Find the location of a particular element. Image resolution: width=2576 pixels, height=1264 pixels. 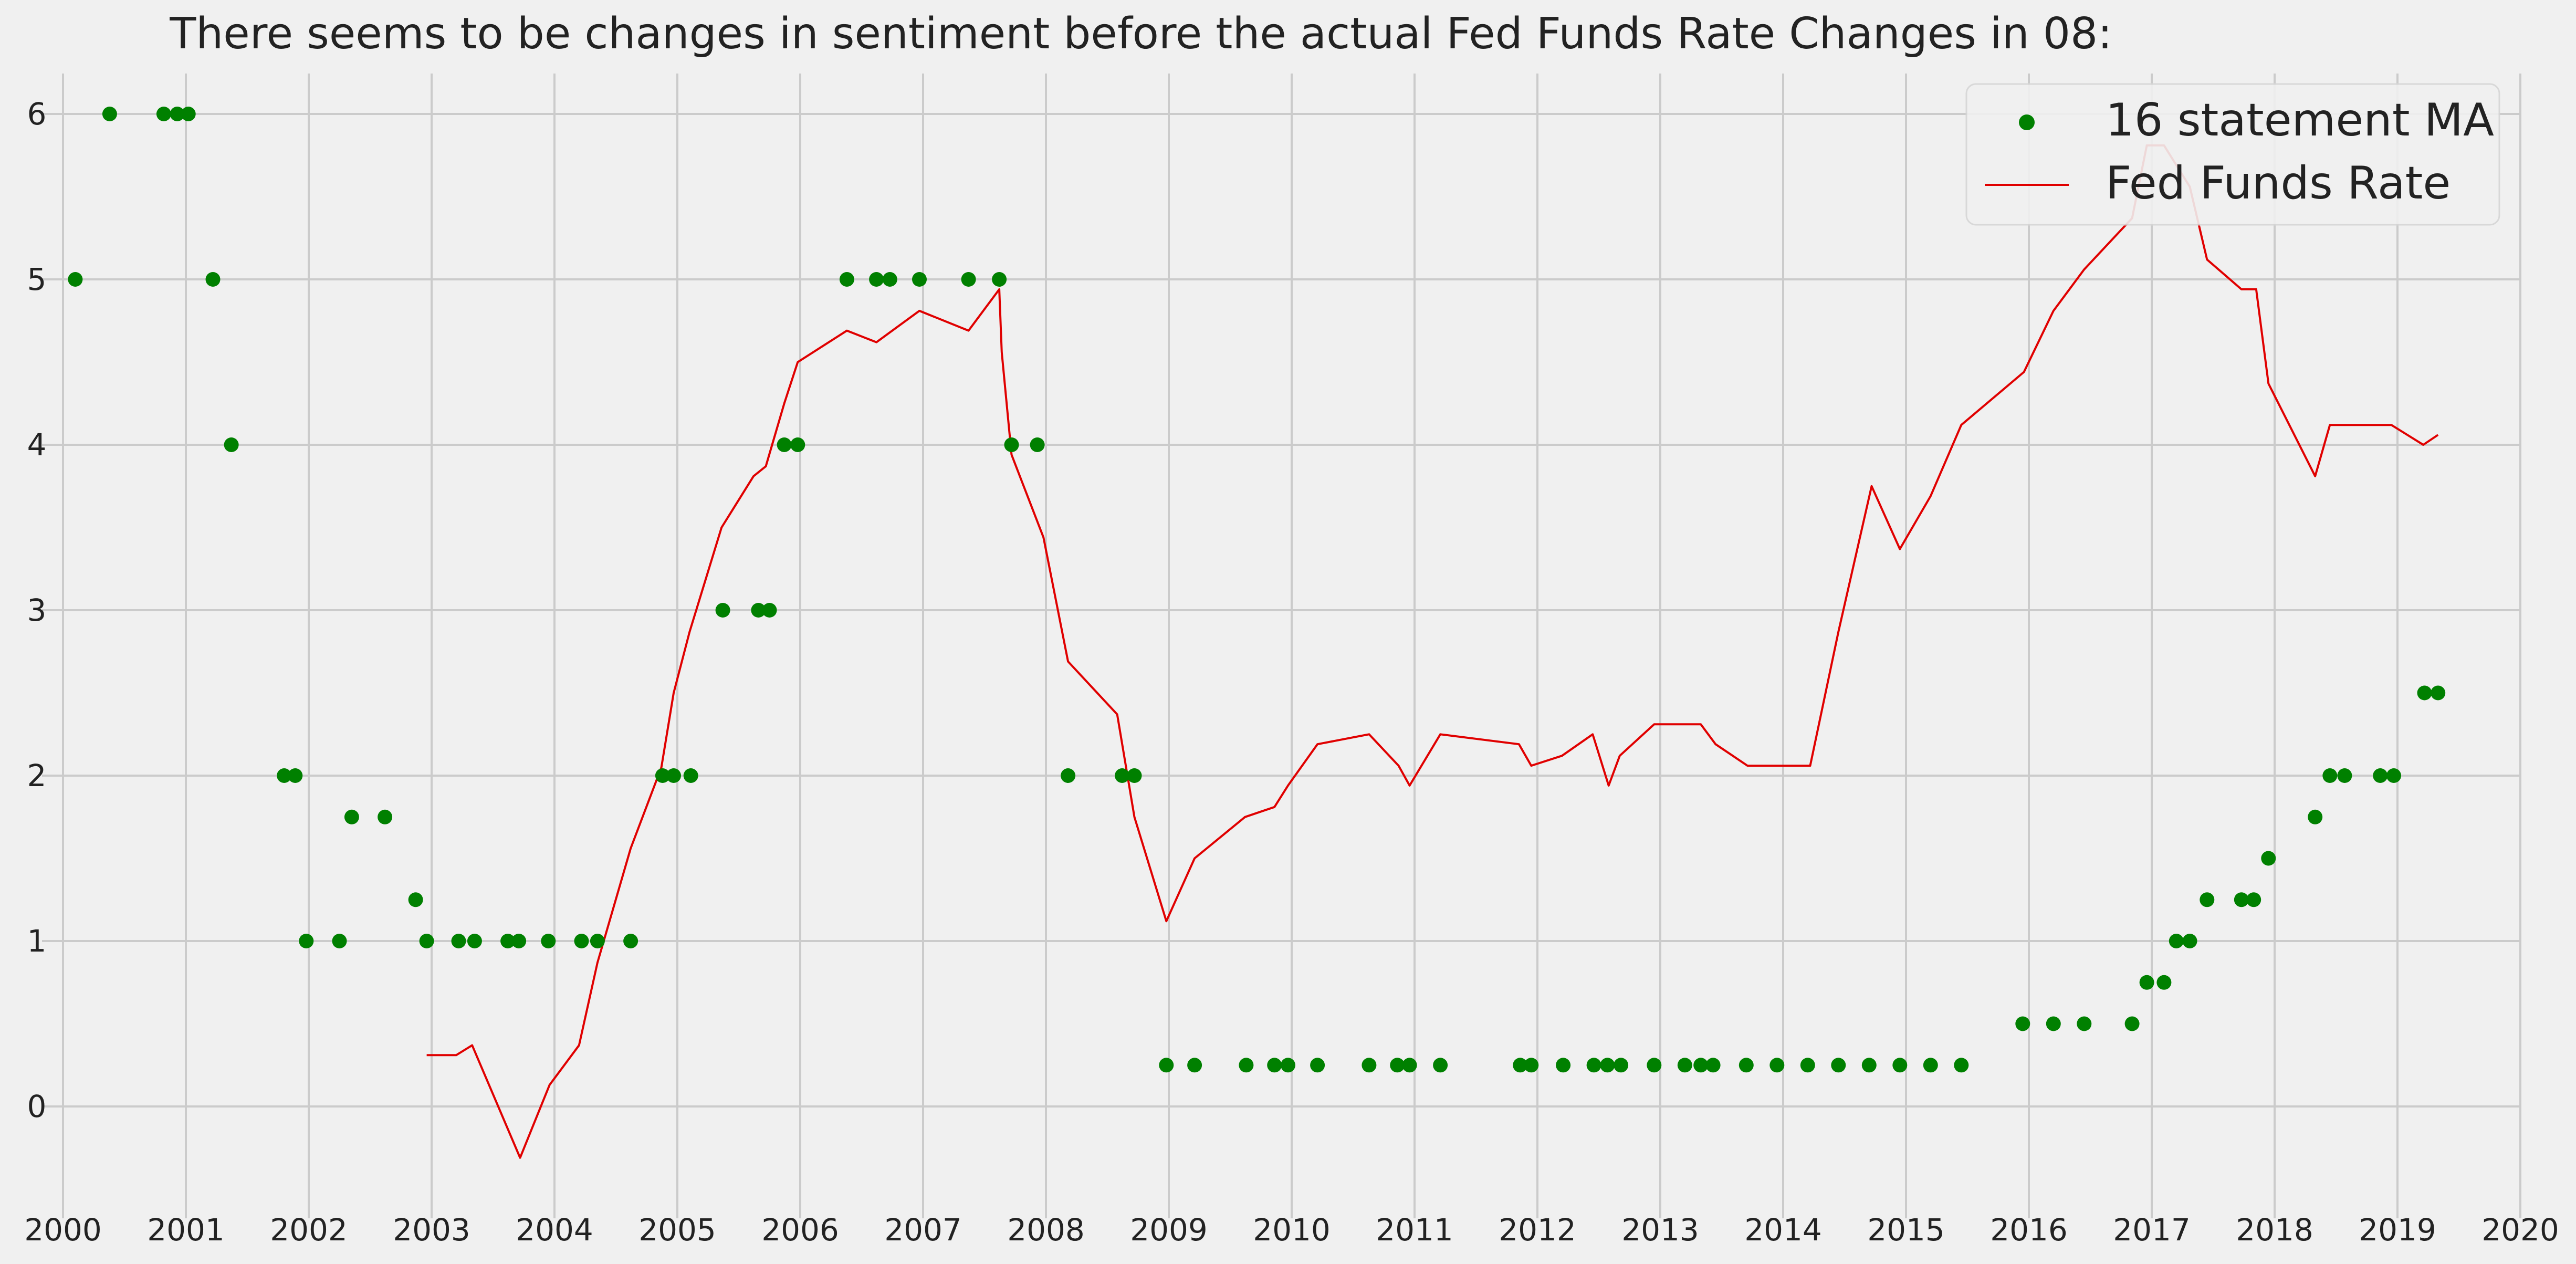

y-tick-label-3: 3 is located at coordinates (37, 610).